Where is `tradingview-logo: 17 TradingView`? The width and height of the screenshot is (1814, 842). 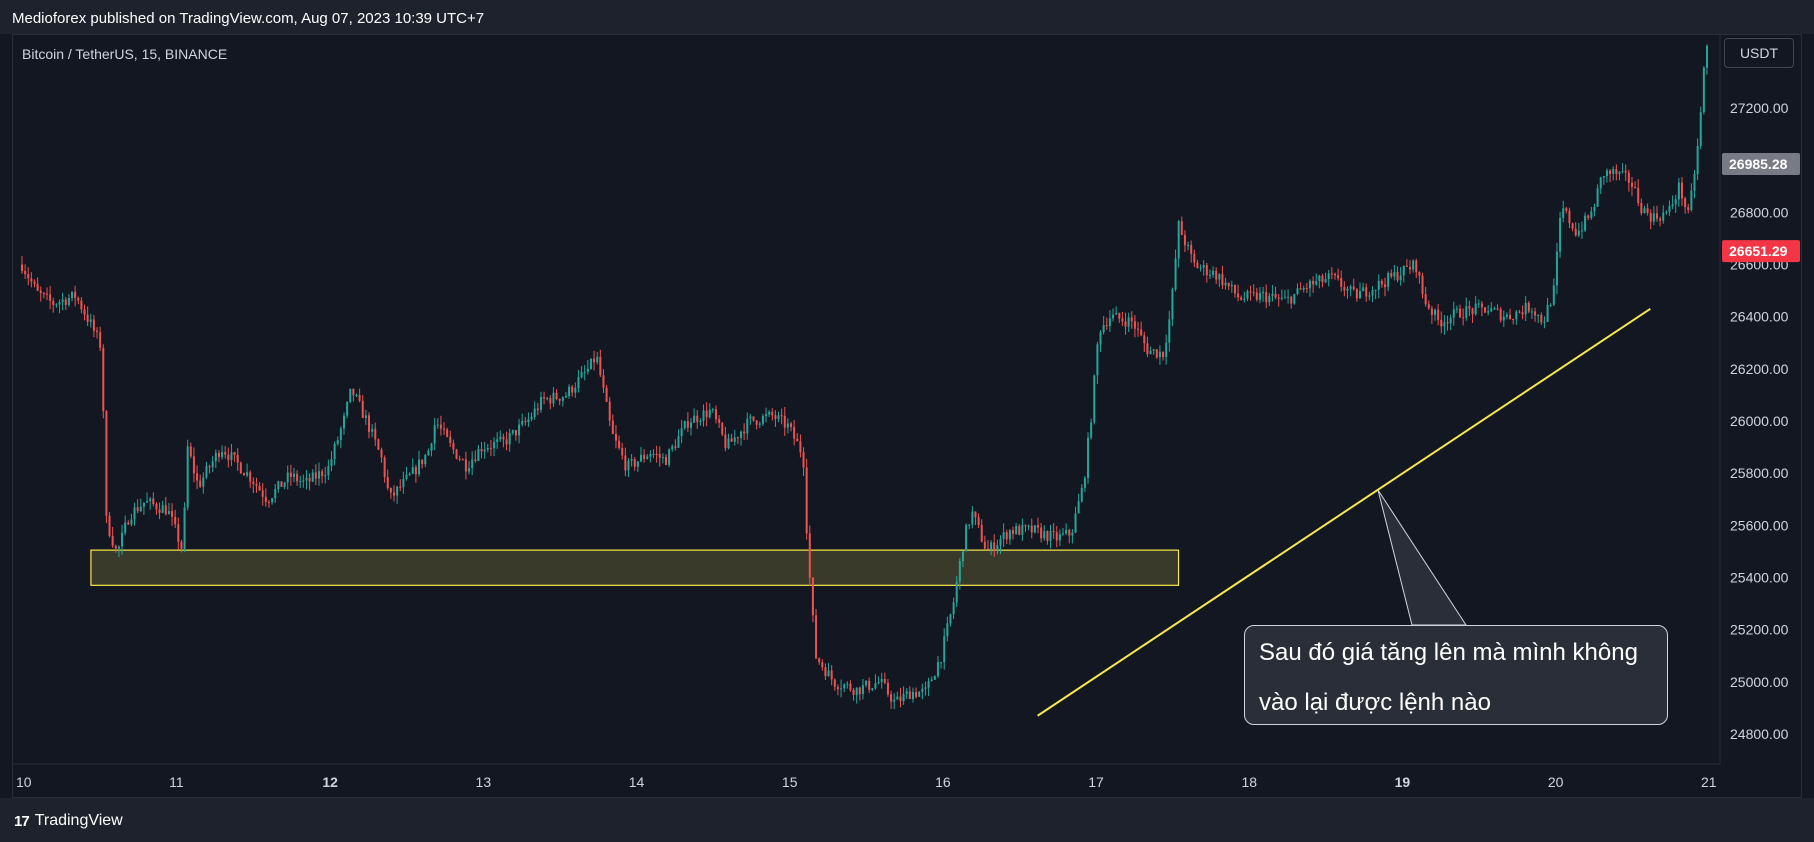
tradingview-logo: 17 TradingView is located at coordinates (68, 821).